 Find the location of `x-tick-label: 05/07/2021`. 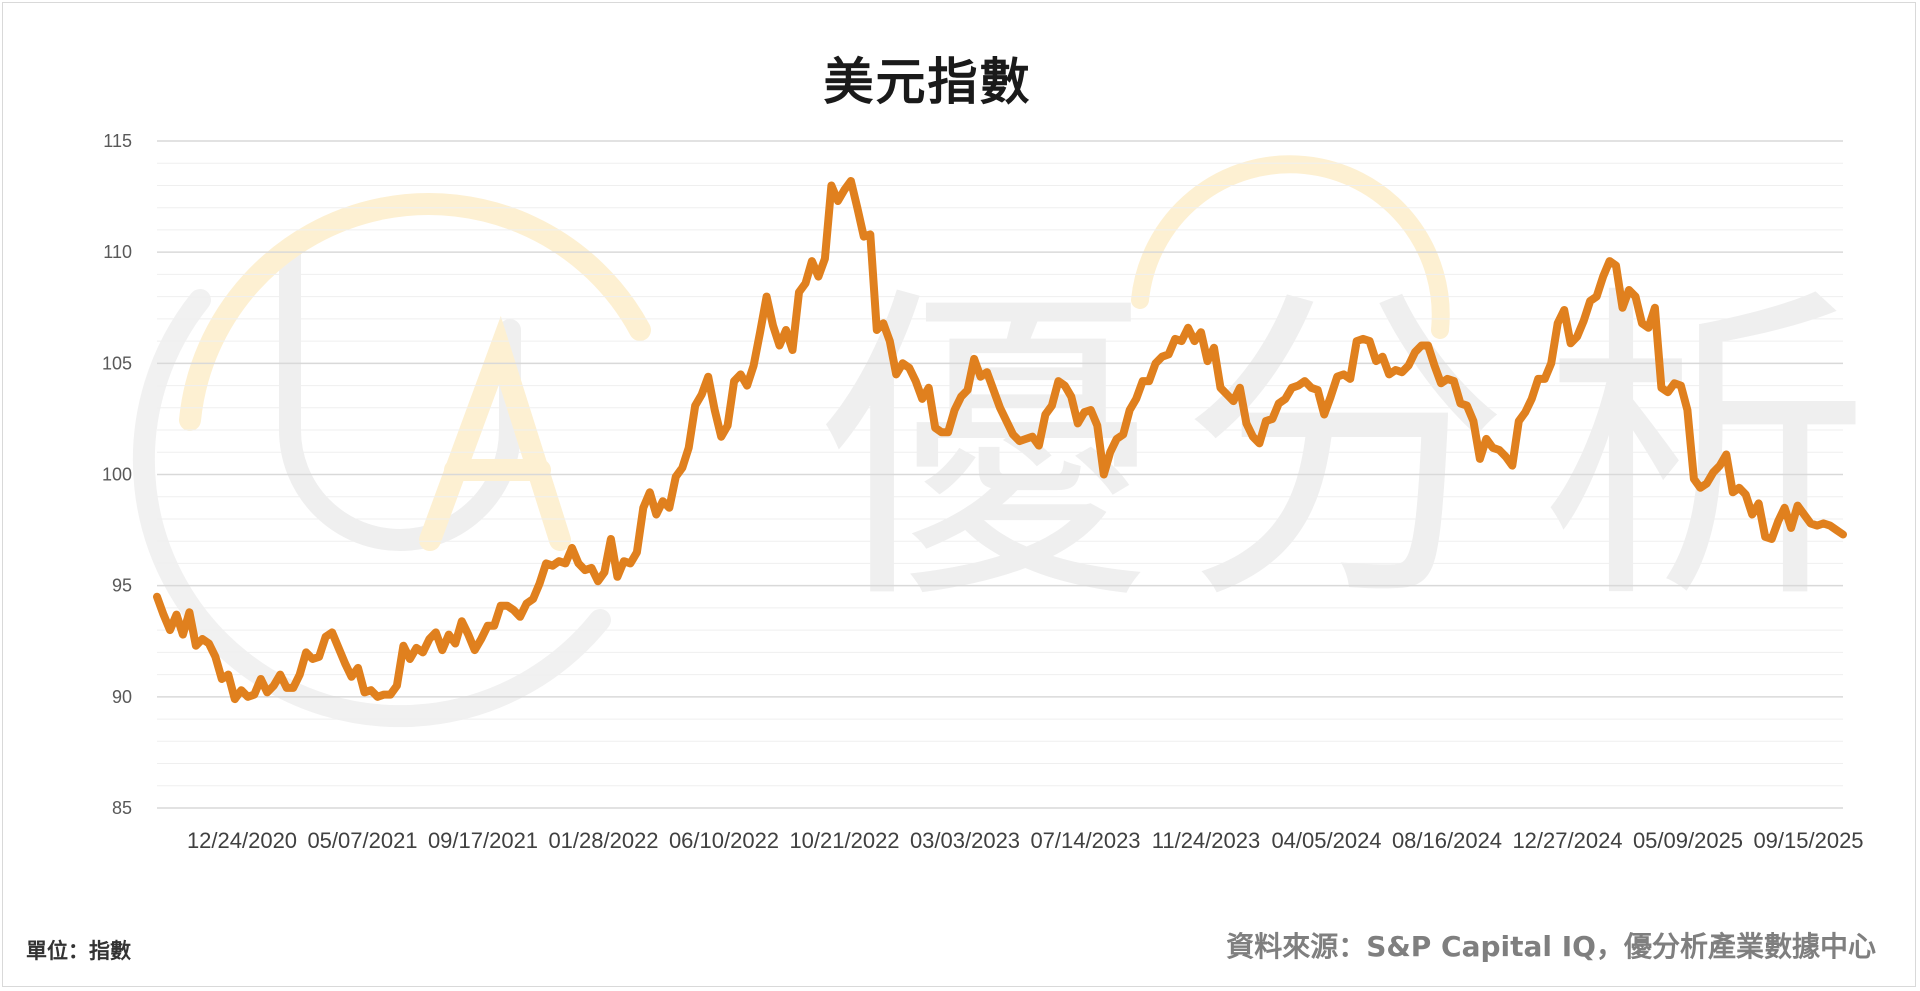

x-tick-label: 05/07/2021 is located at coordinates (362, 840).